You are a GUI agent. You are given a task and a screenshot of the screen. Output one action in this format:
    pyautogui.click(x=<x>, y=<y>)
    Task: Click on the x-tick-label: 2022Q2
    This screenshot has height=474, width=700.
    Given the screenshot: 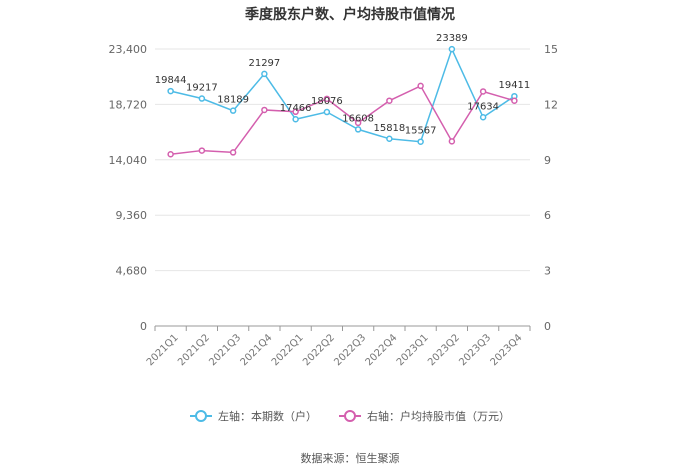 What is the action you would take?
    pyautogui.click(x=319, y=350)
    